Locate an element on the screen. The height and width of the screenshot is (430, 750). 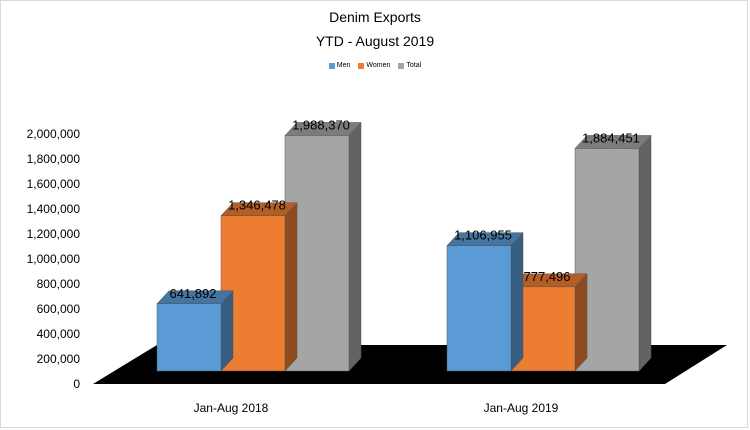
chart-legend: Men Women Total is located at coordinates (375, 65).